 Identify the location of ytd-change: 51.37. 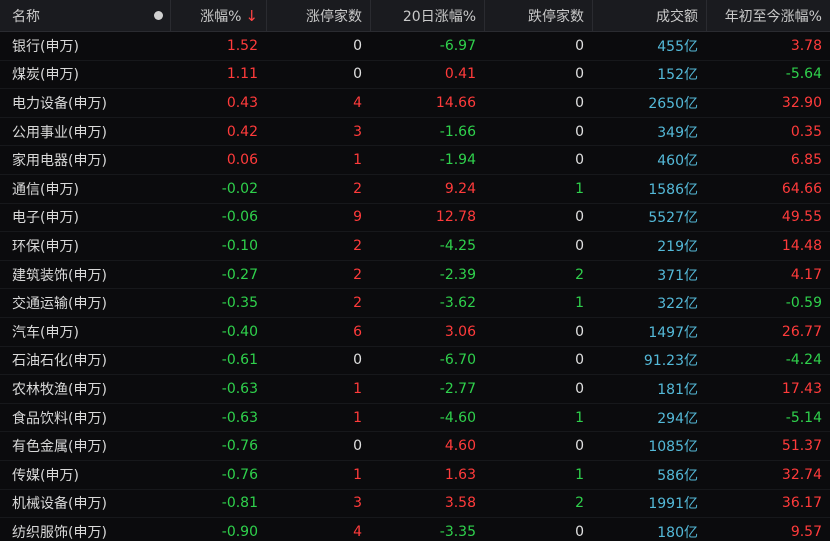
(801, 446).